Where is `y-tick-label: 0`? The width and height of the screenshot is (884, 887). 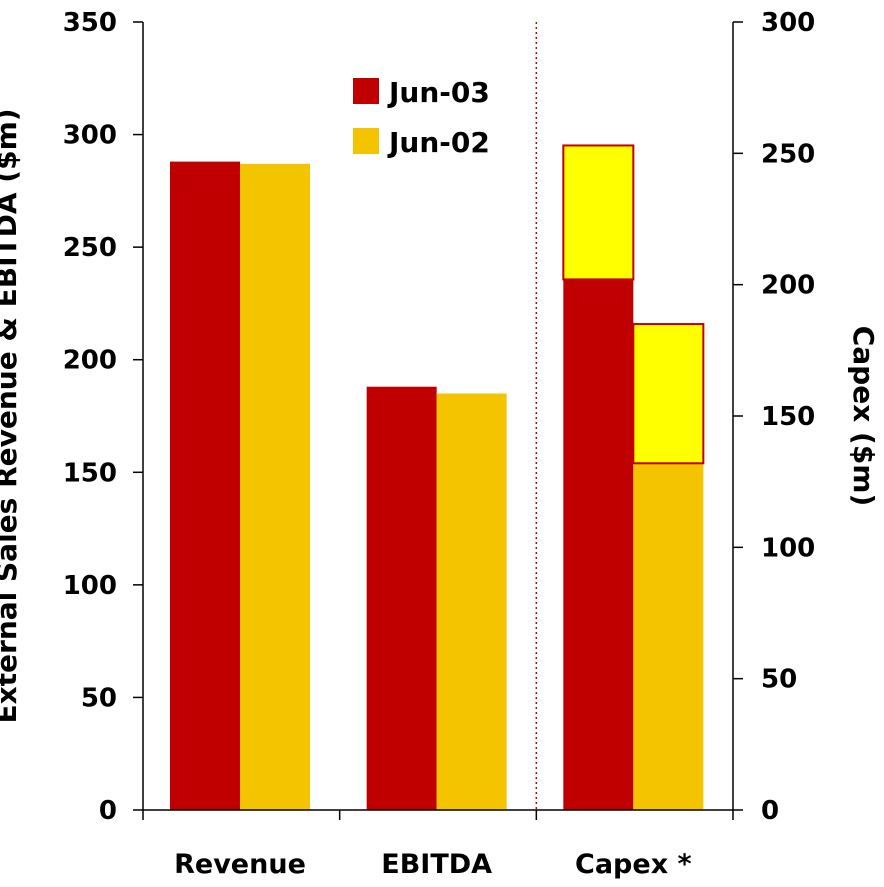 y-tick-label: 0 is located at coordinates (108, 811).